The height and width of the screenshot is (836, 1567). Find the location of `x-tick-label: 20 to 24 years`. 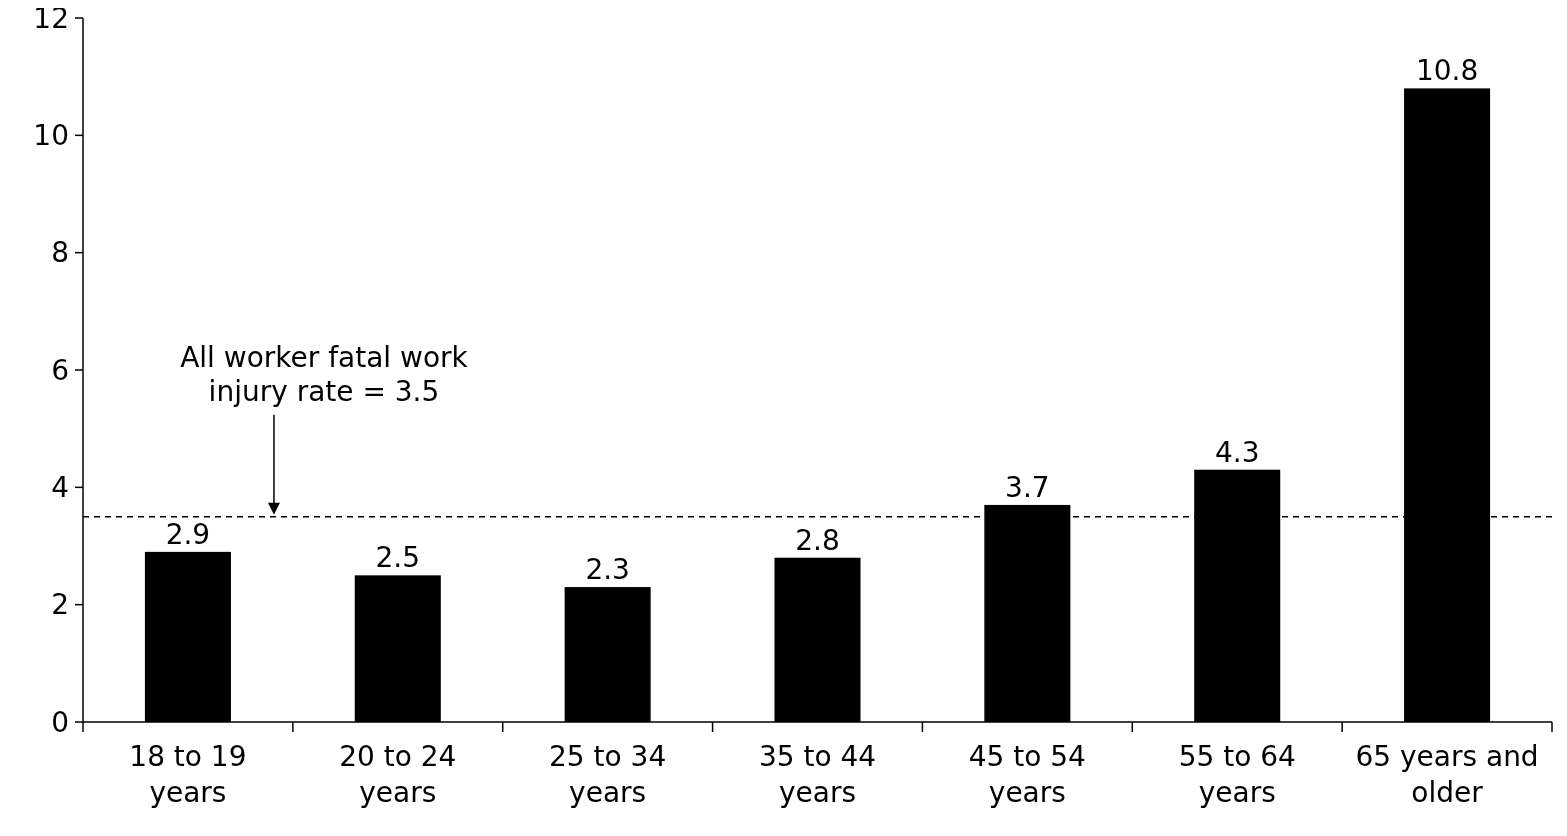

x-tick-label: 20 to 24 years is located at coordinates (398, 774).